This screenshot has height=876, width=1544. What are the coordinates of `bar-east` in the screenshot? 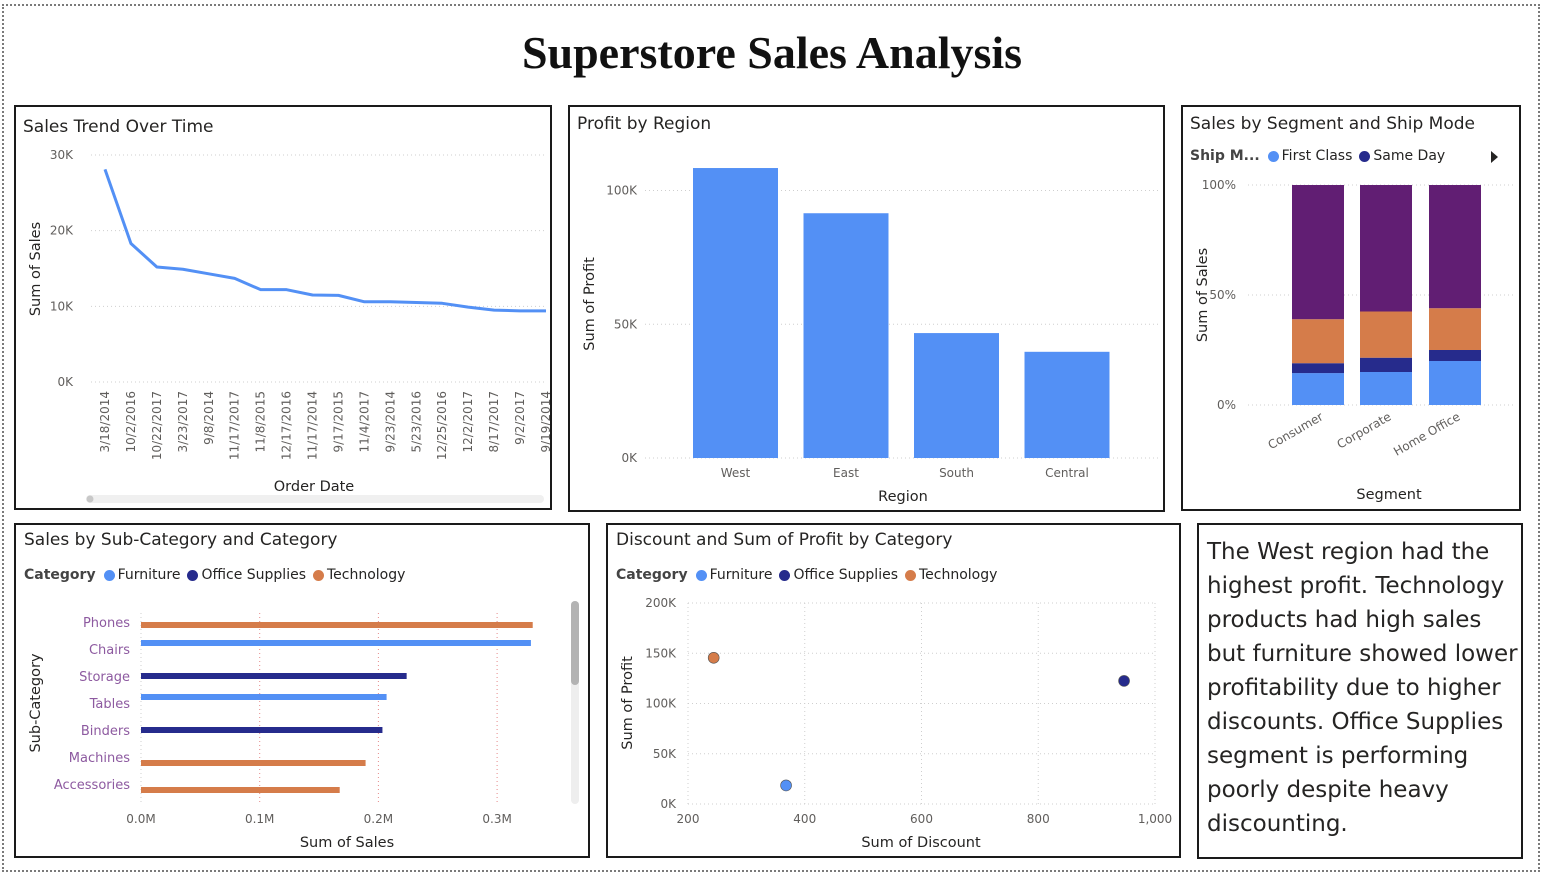 It's located at (846, 335).